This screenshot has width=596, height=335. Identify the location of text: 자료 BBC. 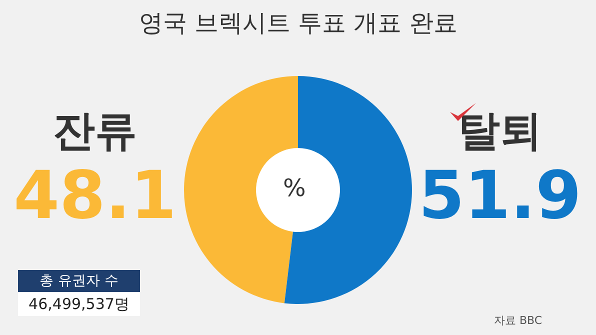
(518, 320).